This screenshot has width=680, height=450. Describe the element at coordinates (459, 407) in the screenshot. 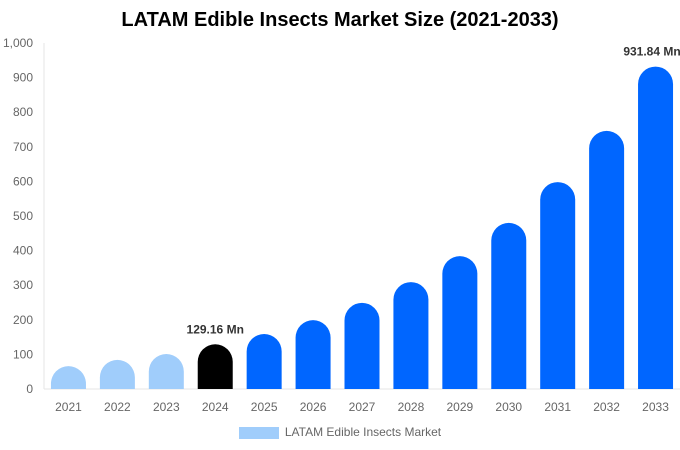

I see `x-tick-label: 2029` at that location.